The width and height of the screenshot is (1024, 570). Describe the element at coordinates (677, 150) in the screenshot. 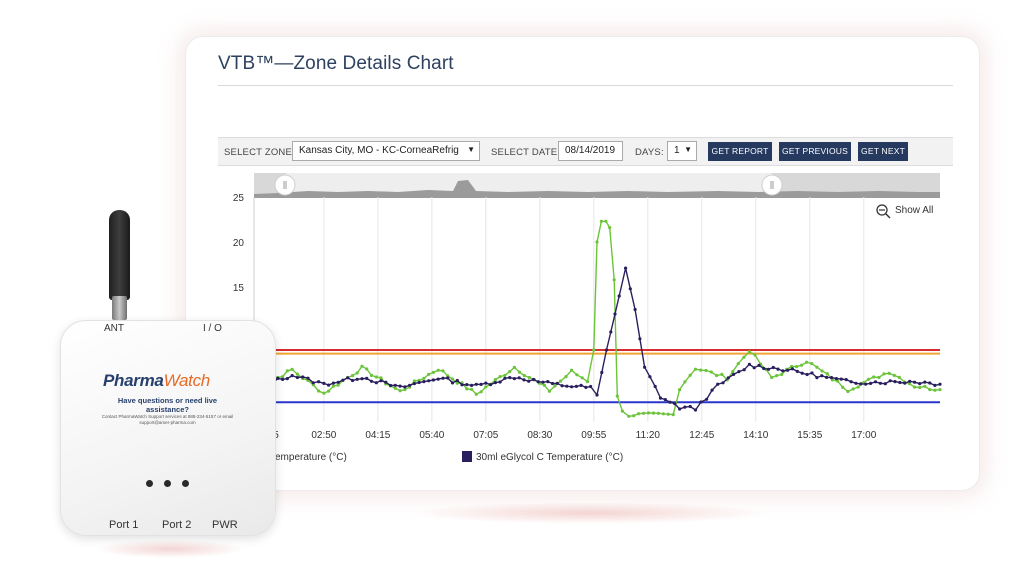

I see `days-select-value: 1` at that location.